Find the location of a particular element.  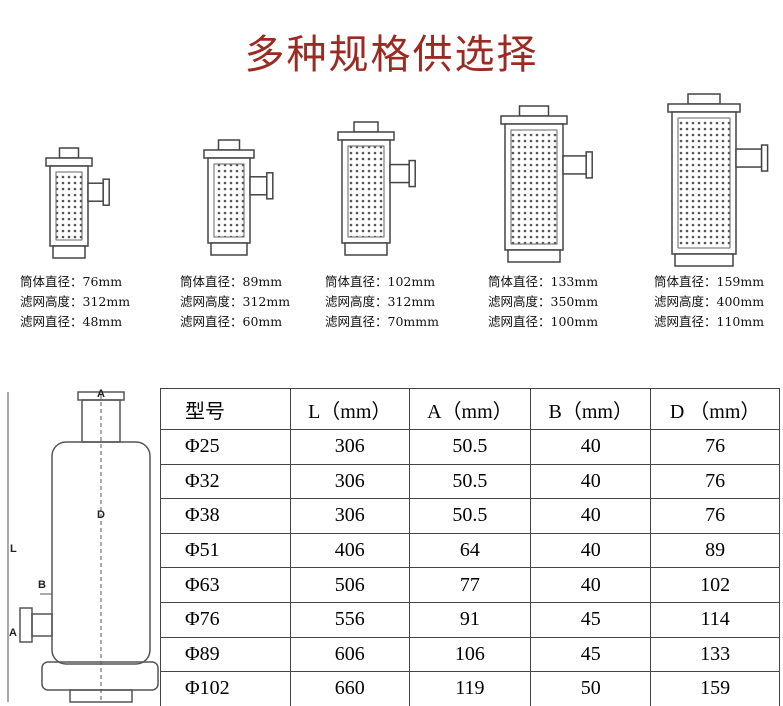

spec-line: 筒体直径：76mm is located at coordinates (71, 281).